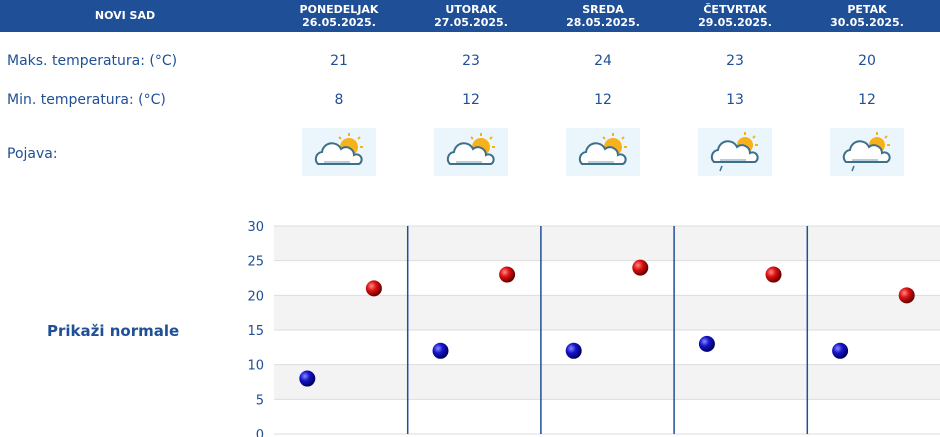 This screenshot has width=940, height=437. I want to click on min-temp-day-4: 13, so click(735, 100).